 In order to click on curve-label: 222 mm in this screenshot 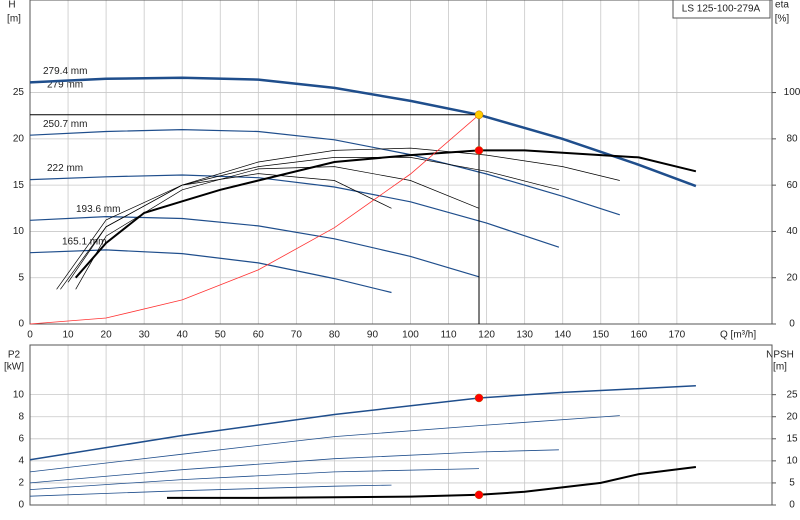, I will do `click(65, 168)`.